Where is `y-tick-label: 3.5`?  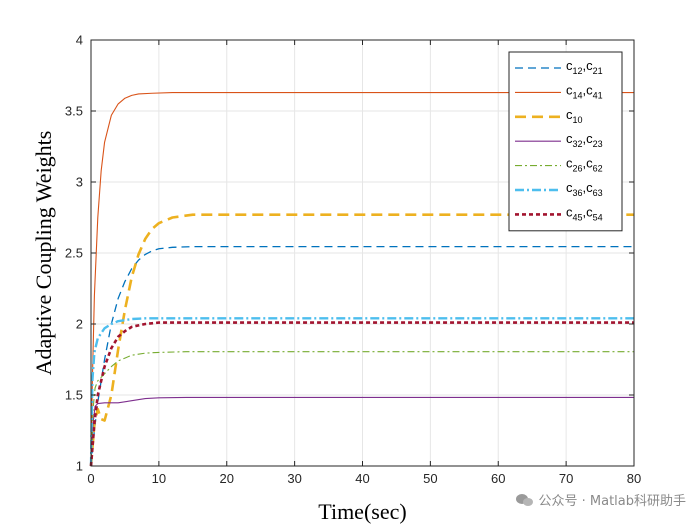 y-tick-label: 3.5 is located at coordinates (74, 111).